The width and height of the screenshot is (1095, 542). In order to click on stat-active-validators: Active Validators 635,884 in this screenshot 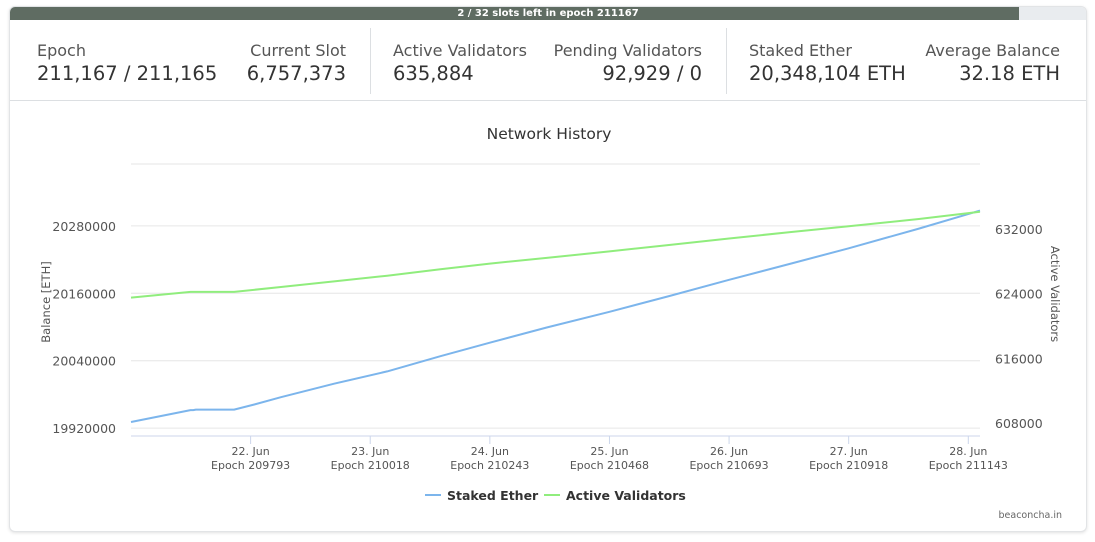, I will do `click(460, 63)`.